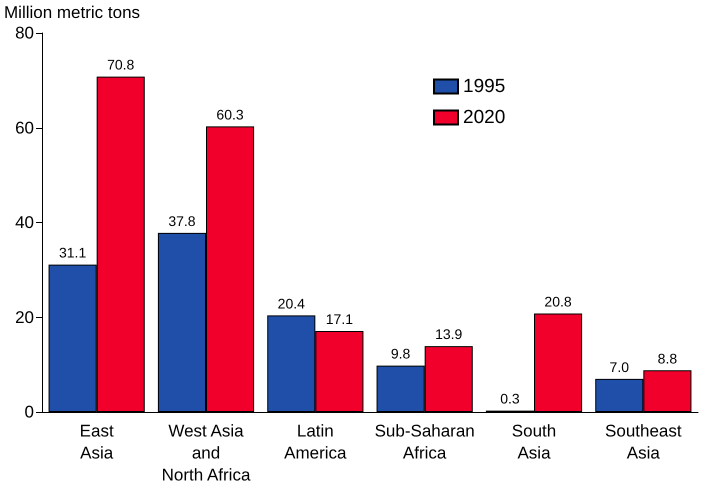 The image size is (704, 502). What do you see at coordinates (643, 442) in the screenshot?
I see `x-tick-label: Southeast Asia` at bounding box center [643, 442].